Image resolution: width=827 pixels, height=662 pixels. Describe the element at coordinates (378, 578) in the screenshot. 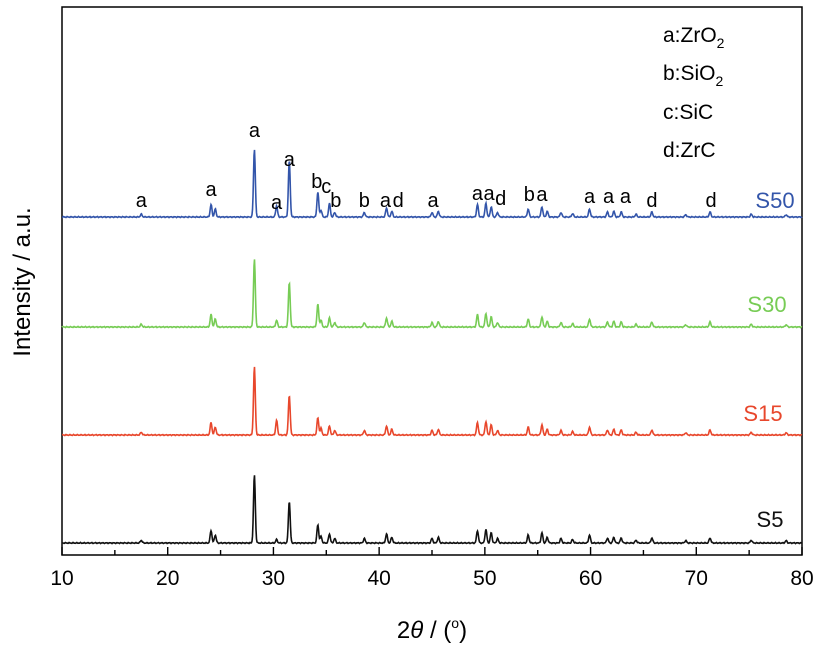

I see `x-tick-label: 40` at that location.